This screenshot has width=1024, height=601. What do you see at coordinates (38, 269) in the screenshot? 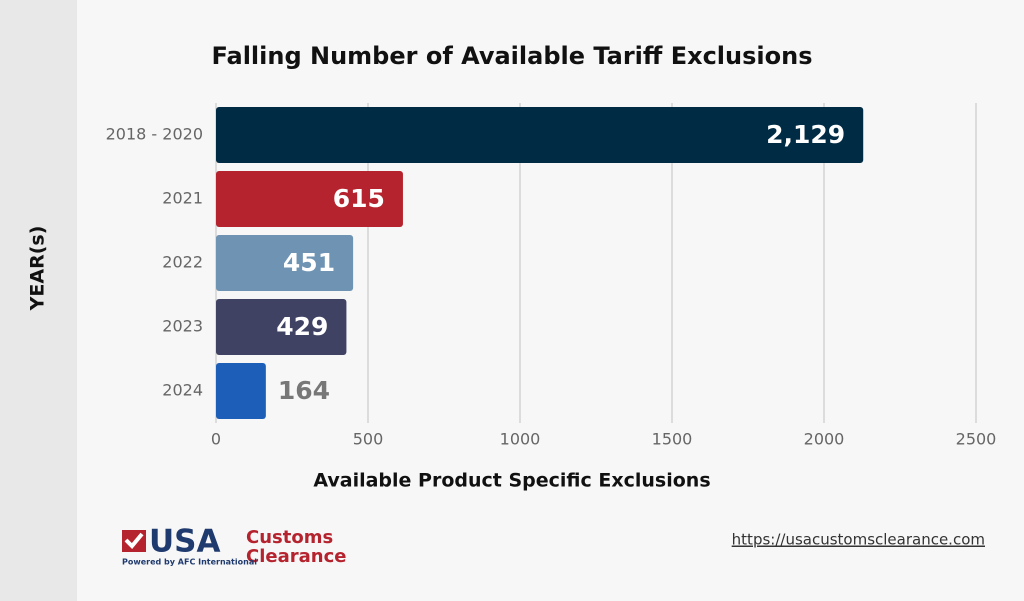
I see `y-axis-label: YEAR(s)` at bounding box center [38, 269].